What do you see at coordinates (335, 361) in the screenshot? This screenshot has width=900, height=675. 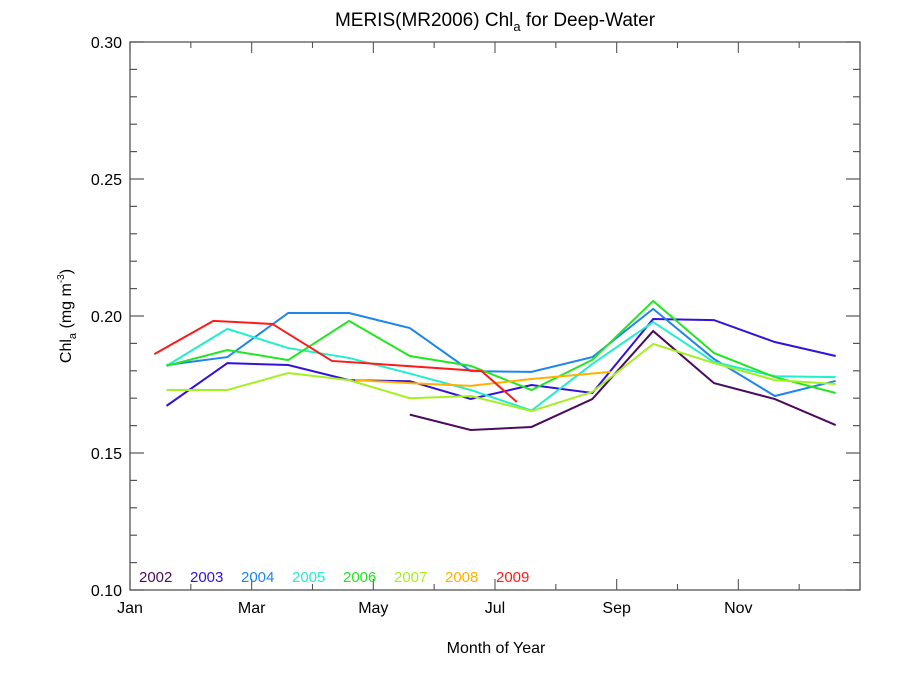 I see `series-line-2009` at bounding box center [335, 361].